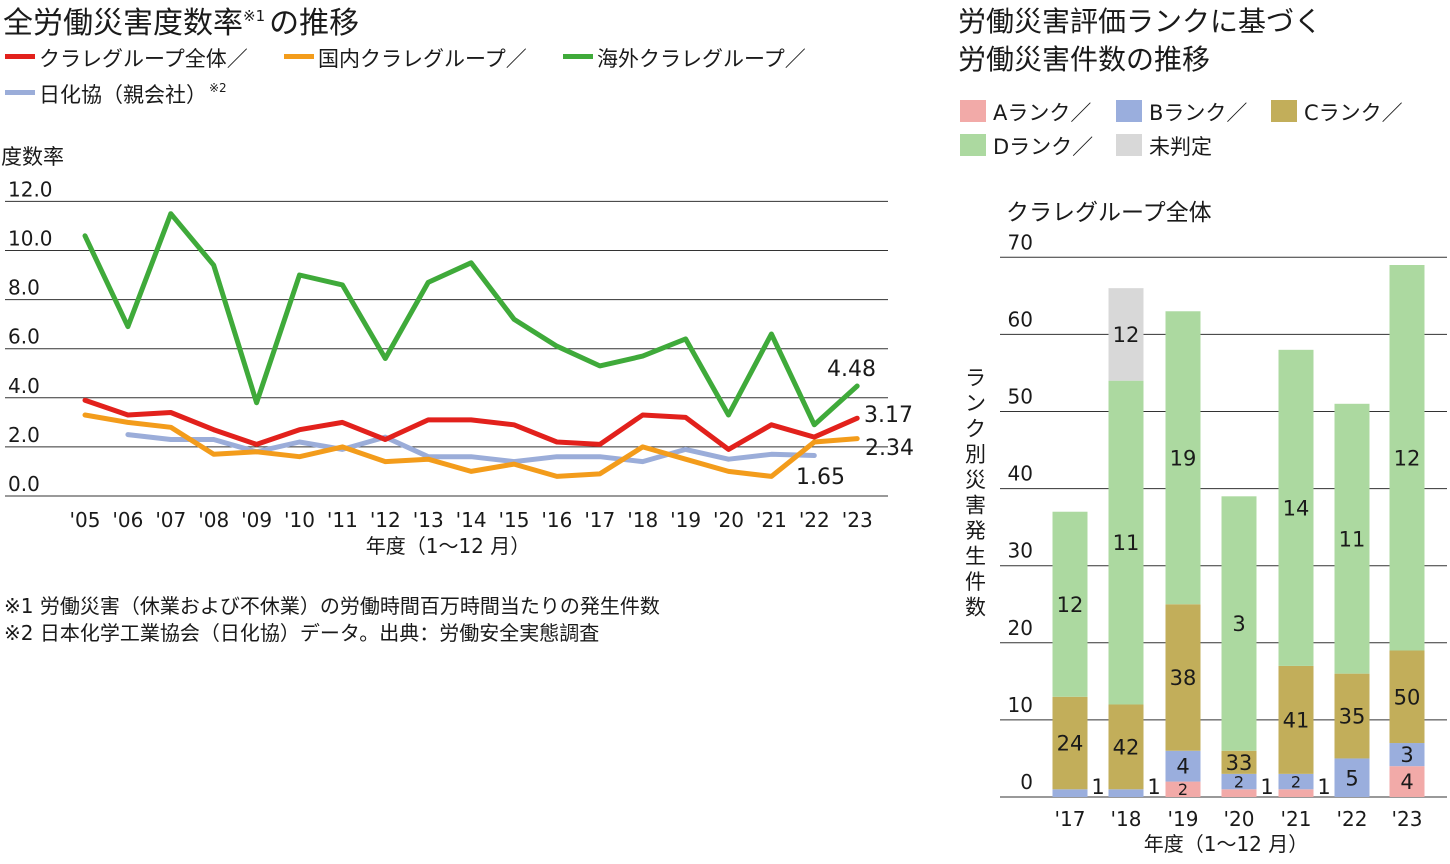 The width and height of the screenshot is (1450, 864). What do you see at coordinates (471, 319) in the screenshot?
I see `series-line-overseas` at bounding box center [471, 319].